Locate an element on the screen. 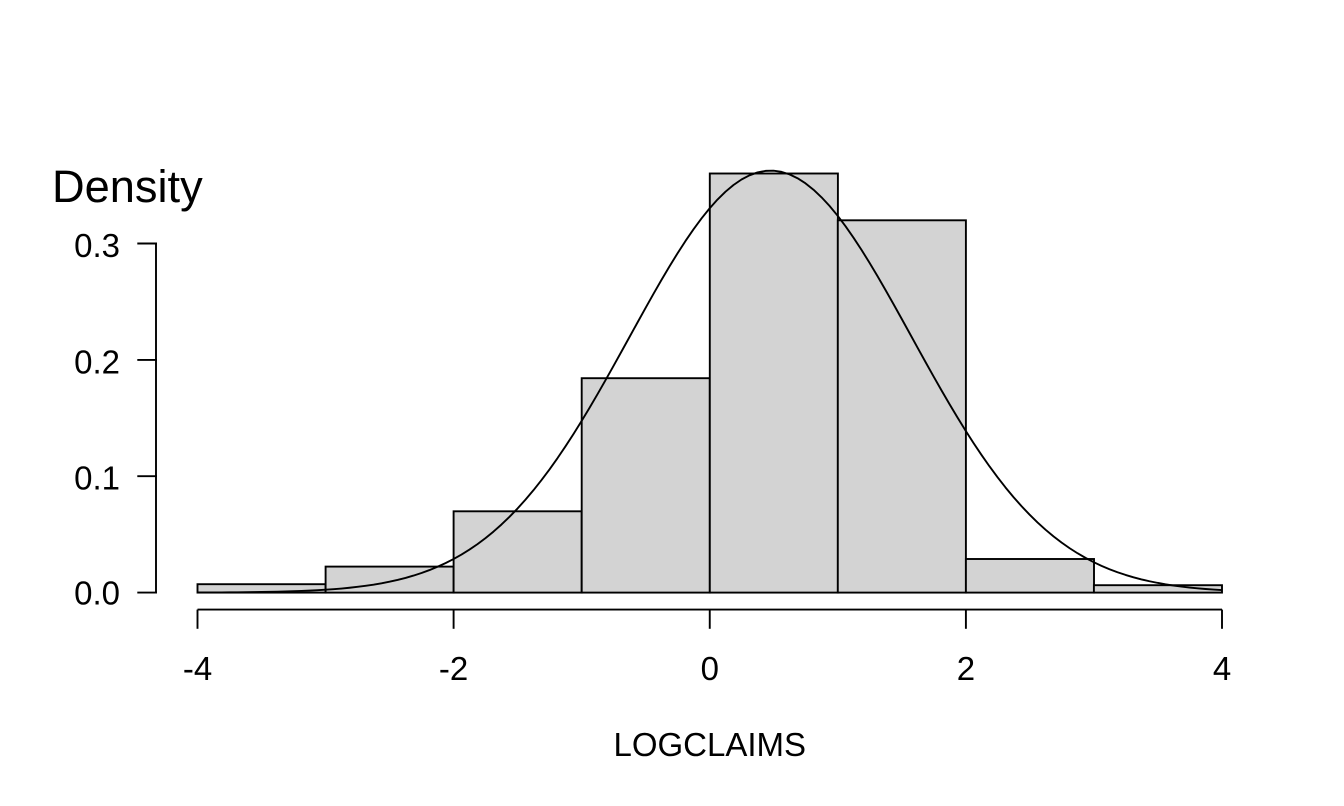 The height and width of the screenshot is (806, 1344). svg-text: 0.2 is located at coordinates (97, 361).